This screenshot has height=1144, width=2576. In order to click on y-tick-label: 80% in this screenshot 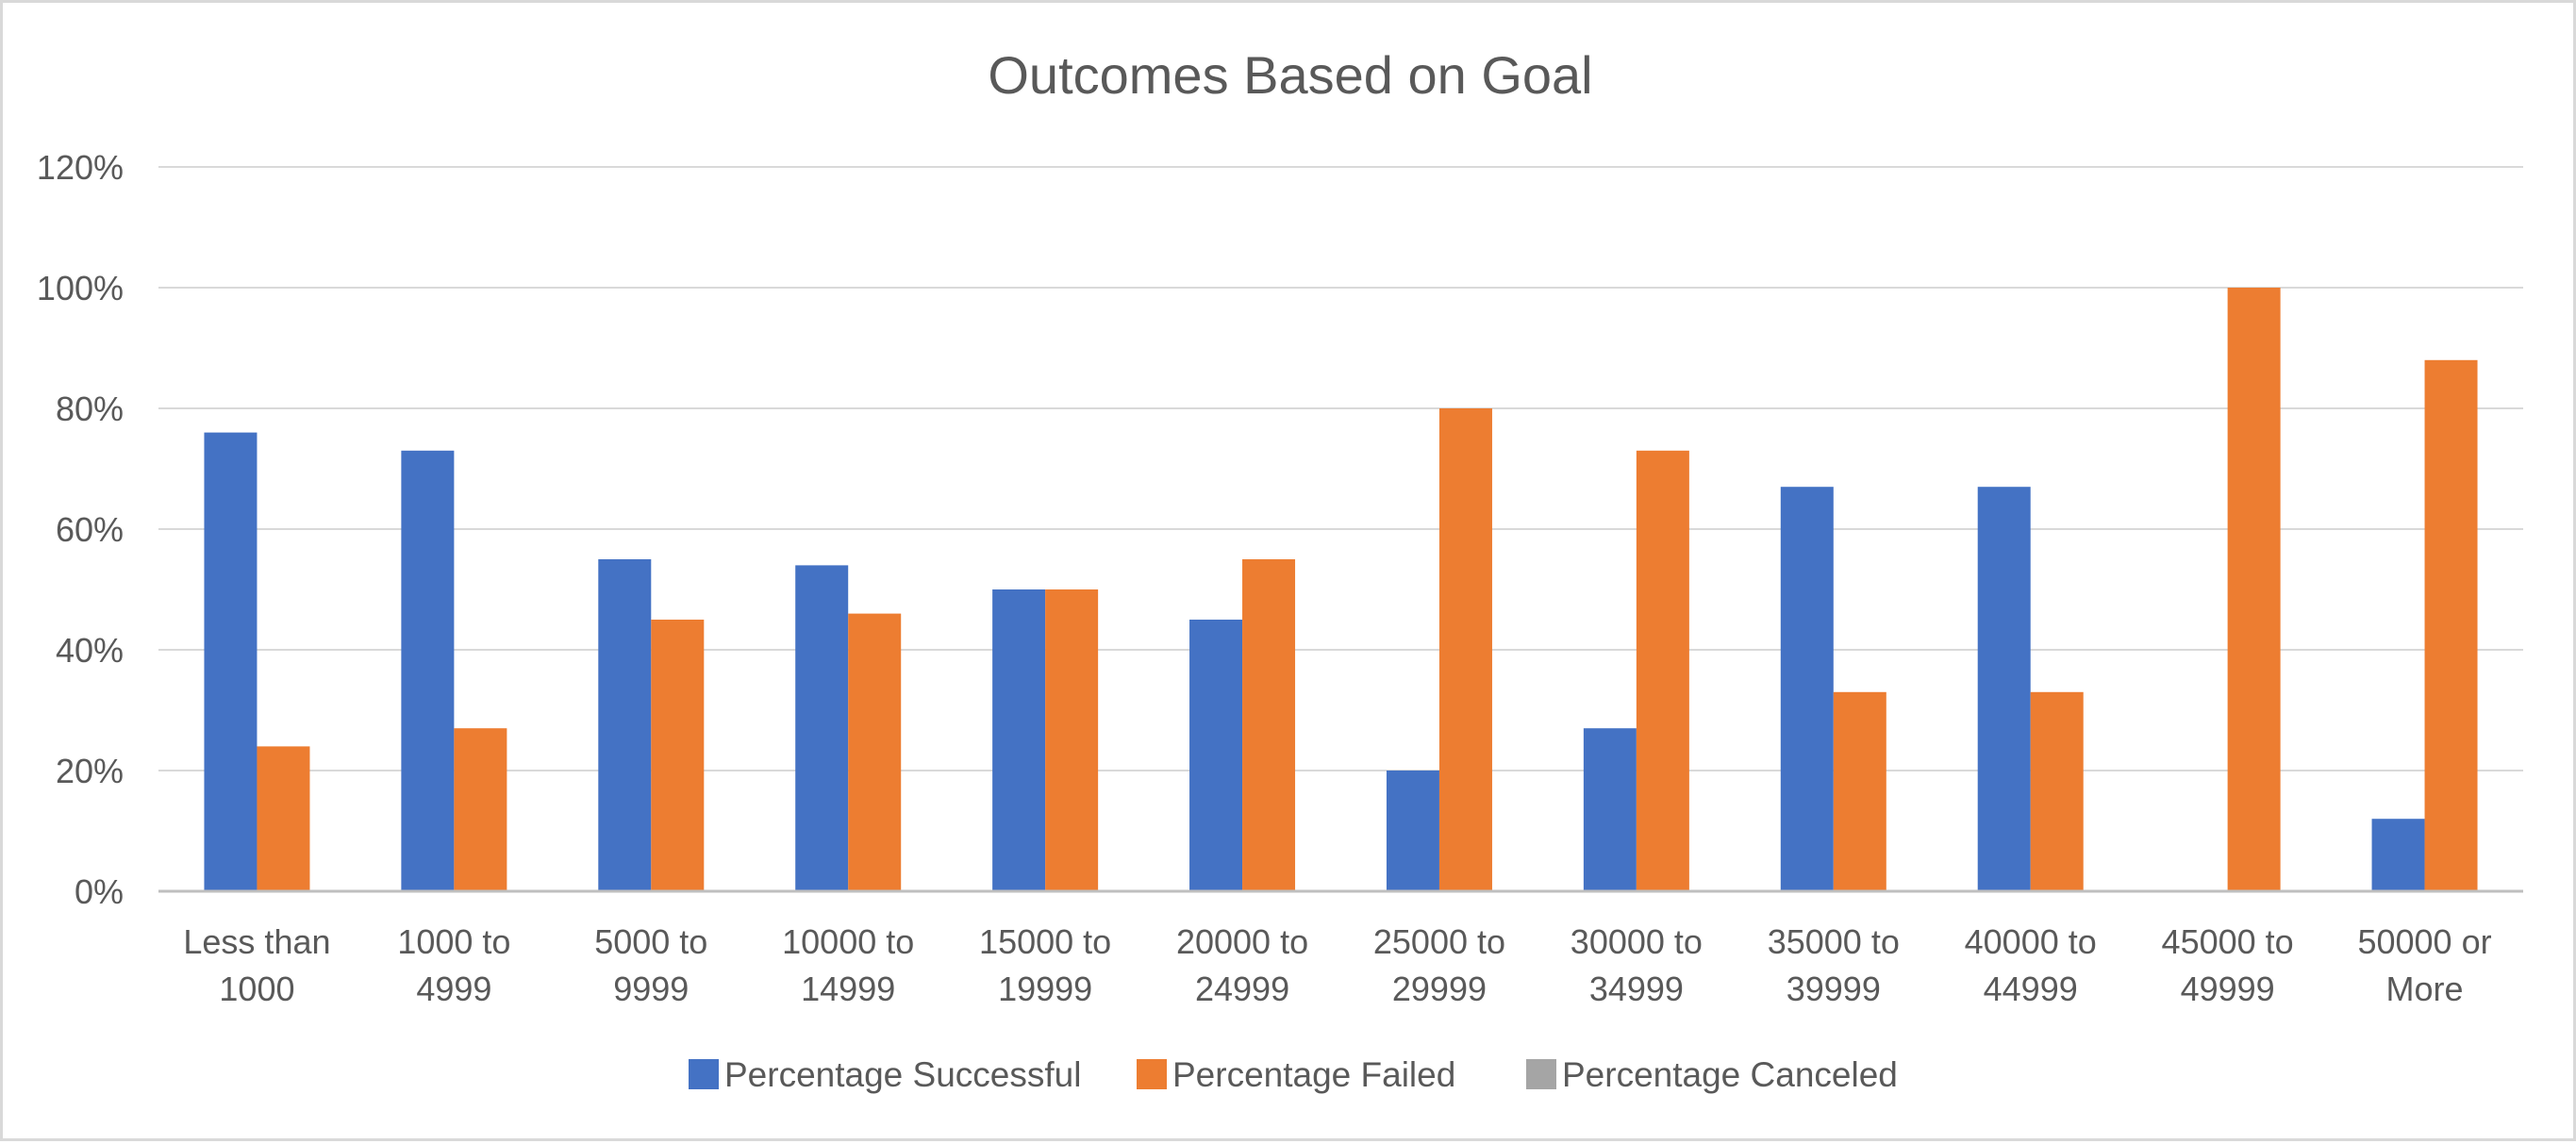, I will do `click(90, 409)`.